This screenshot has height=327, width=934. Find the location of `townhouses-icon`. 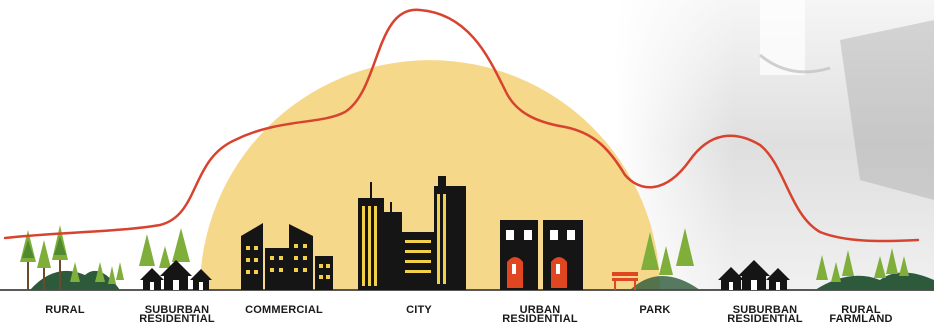

townhouses-icon is located at coordinates (541, 255).